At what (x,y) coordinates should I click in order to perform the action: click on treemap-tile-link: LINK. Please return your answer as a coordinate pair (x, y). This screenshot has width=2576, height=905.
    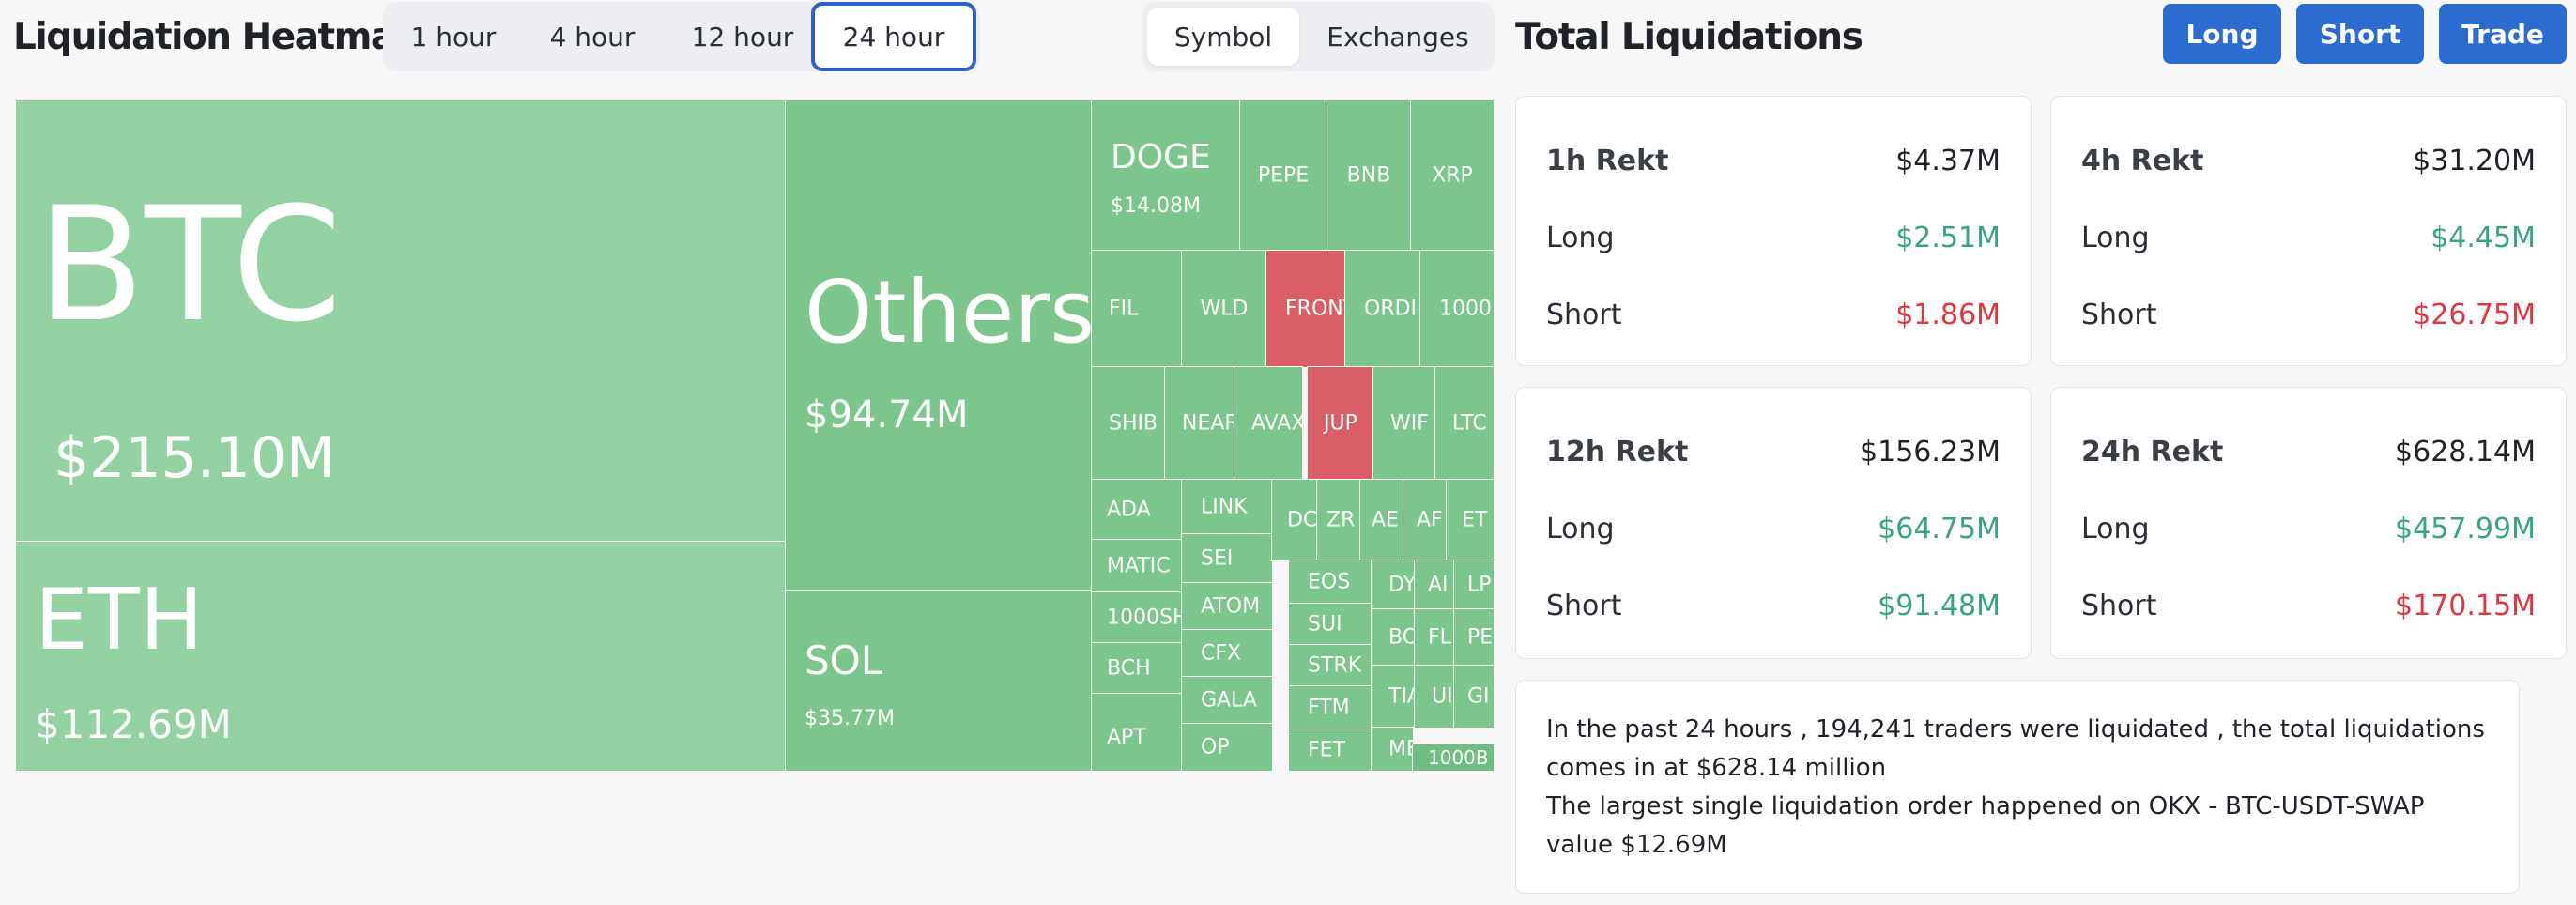
    Looking at the image, I should click on (1227, 507).